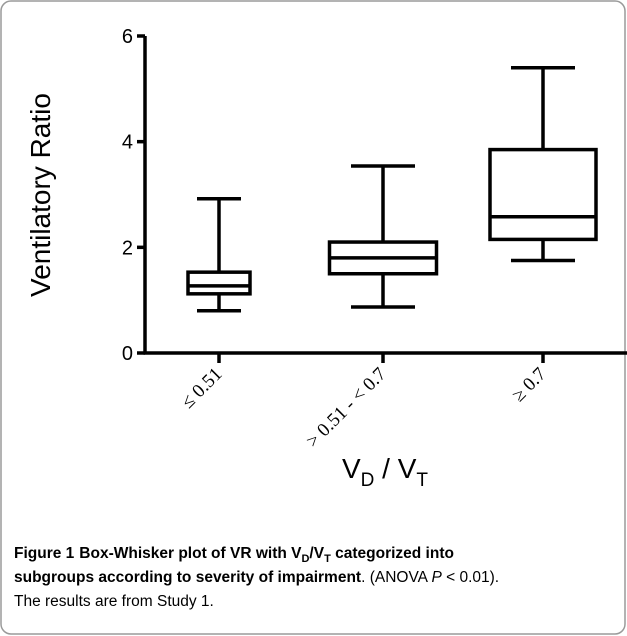 This screenshot has height=636, width=627. Describe the element at coordinates (127, 143) in the screenshot. I see `y-tick-label: 4` at that location.